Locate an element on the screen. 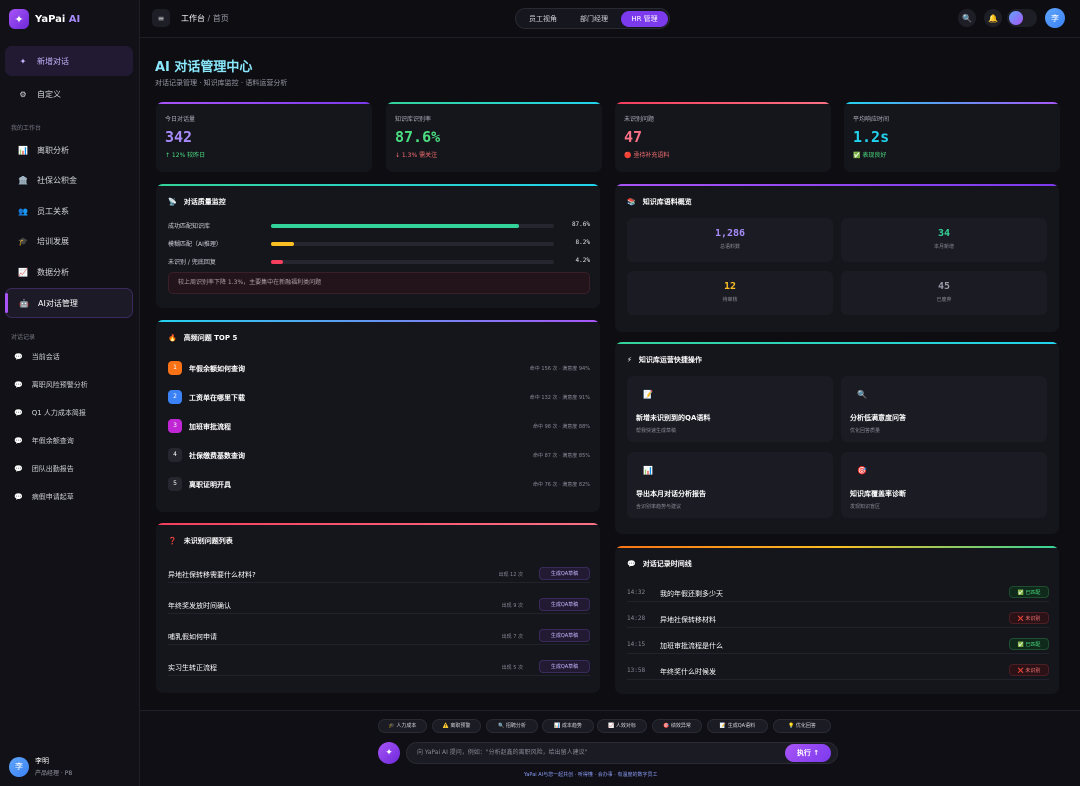  question-metrics: 命中 76 次 · 满意度 82% is located at coordinates (561, 485).